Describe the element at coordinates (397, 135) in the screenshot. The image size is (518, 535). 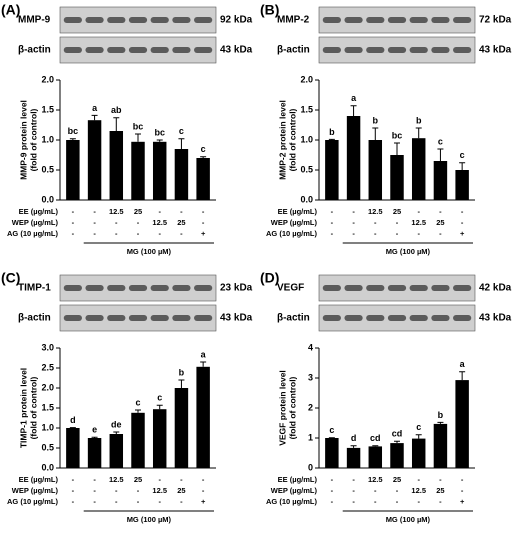
I see `significance-letter: bc` at that location.